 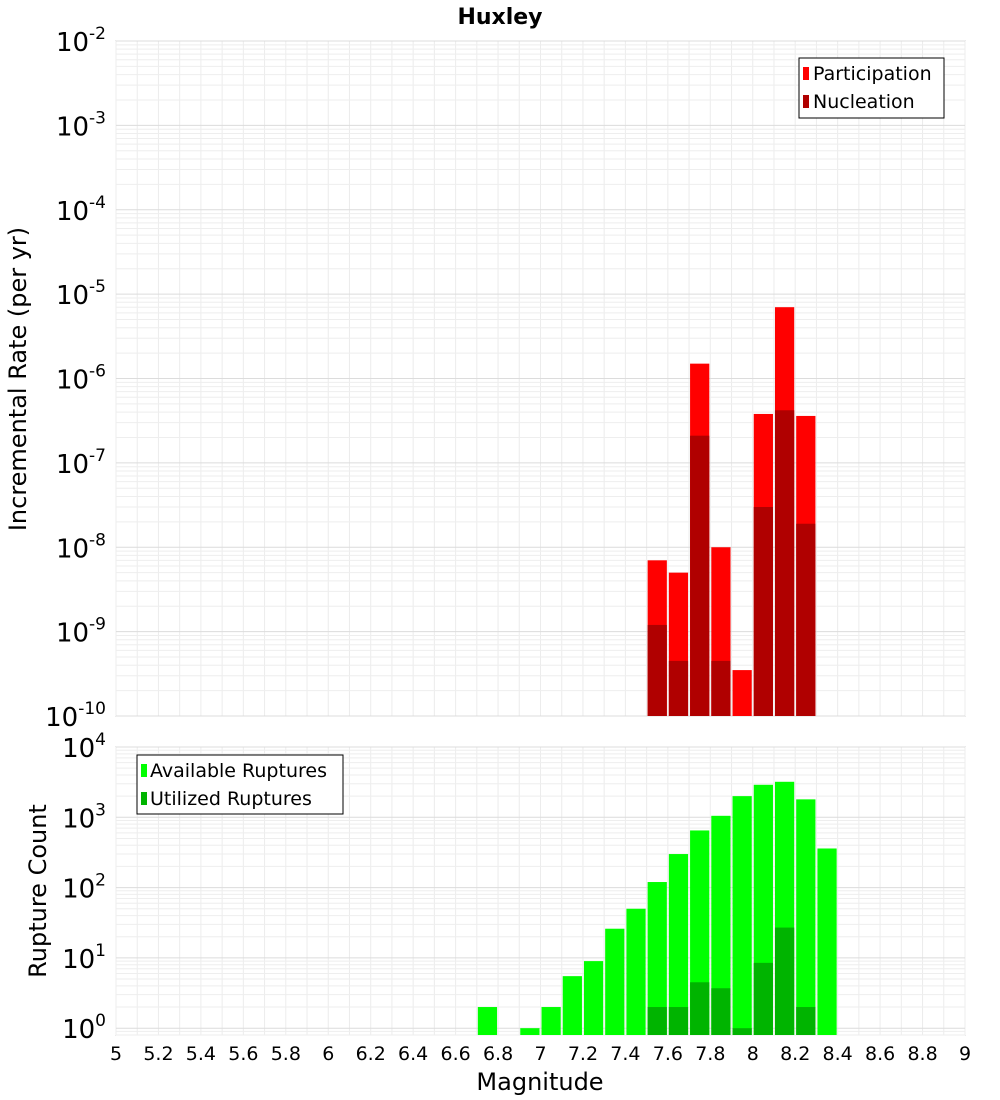 I want to click on rate-bars, so click(x=731, y=511).